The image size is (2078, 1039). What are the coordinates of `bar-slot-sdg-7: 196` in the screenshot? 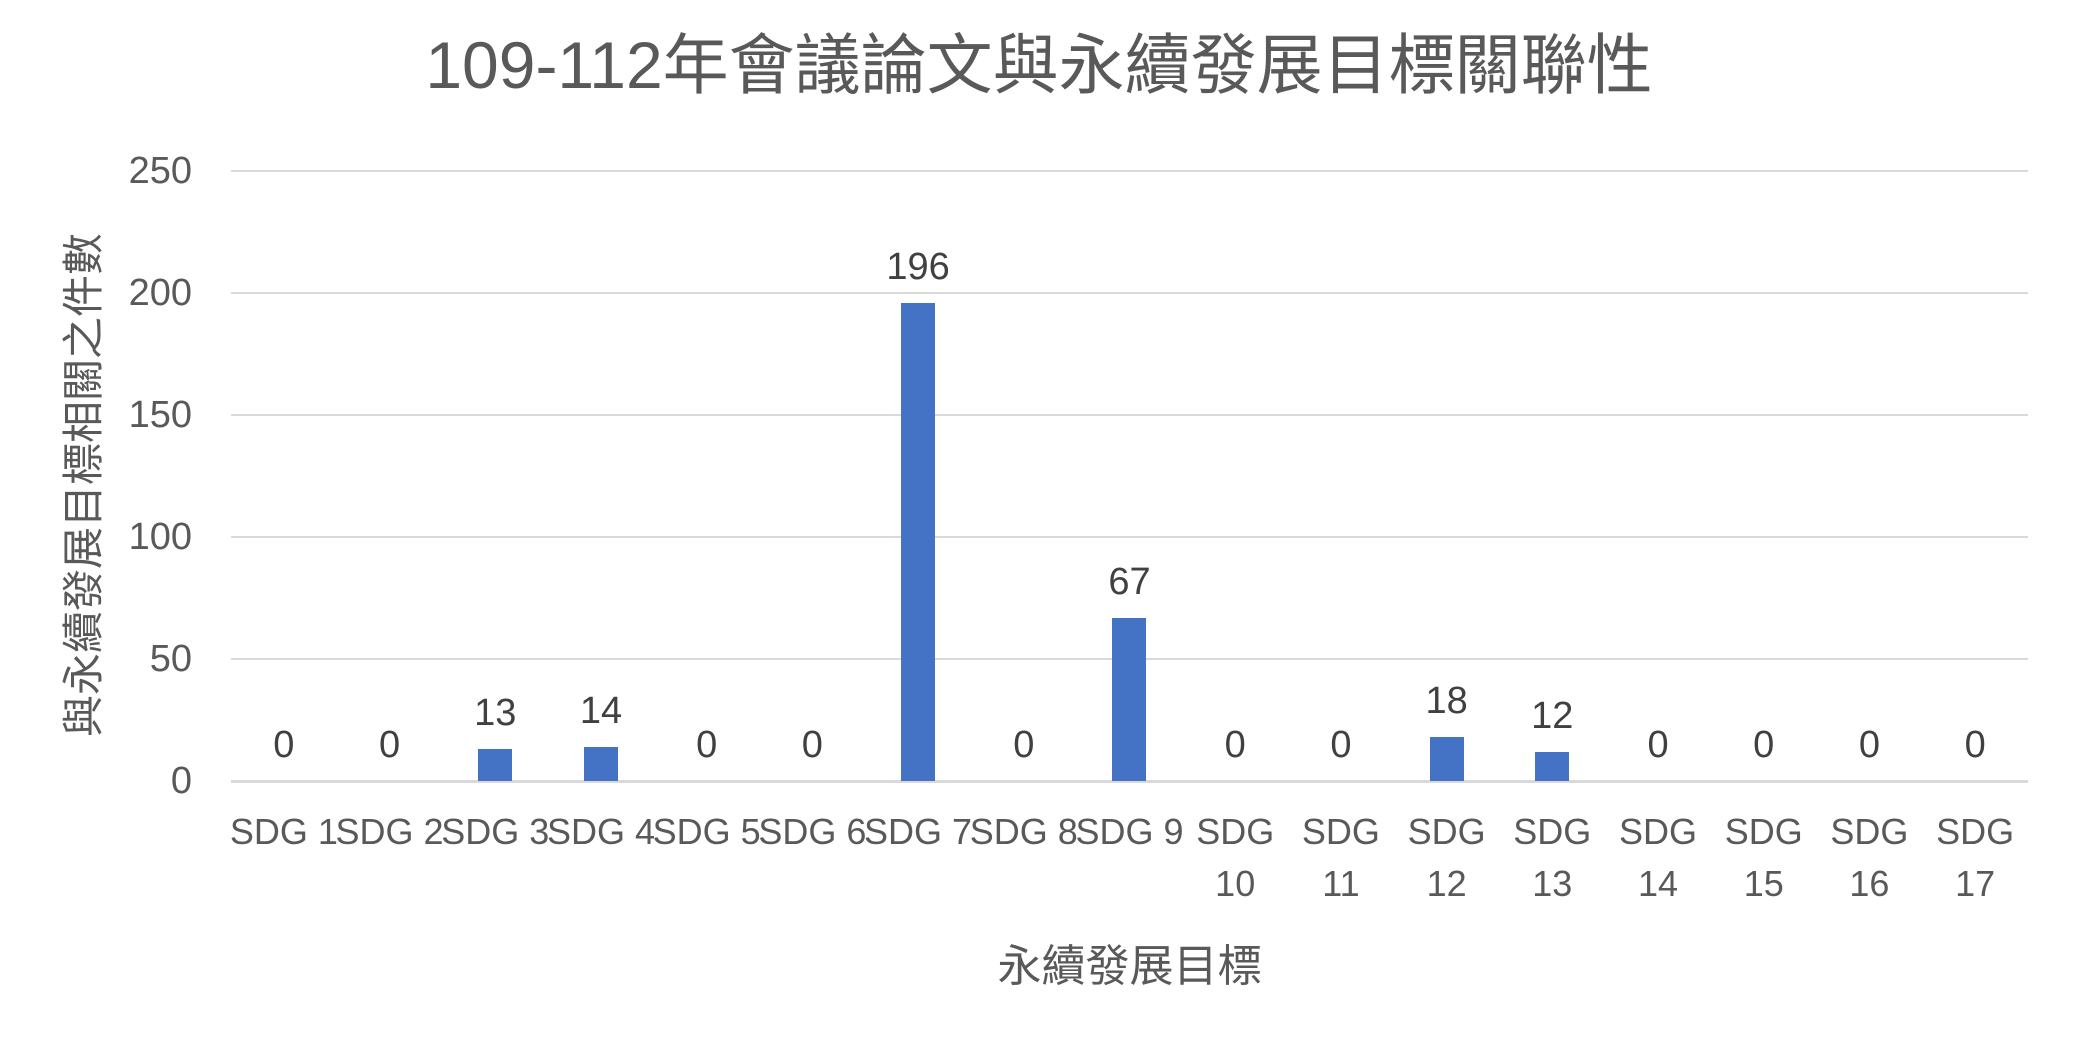 It's located at (918, 476).